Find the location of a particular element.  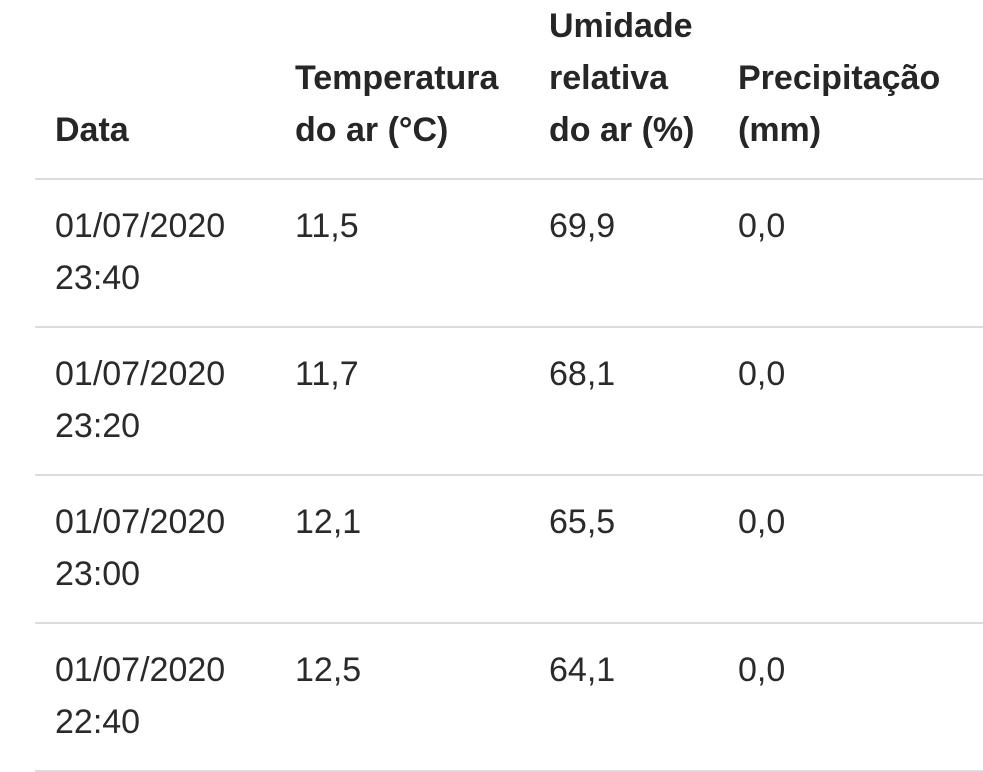

value-cell: 12,1 is located at coordinates (402, 549).